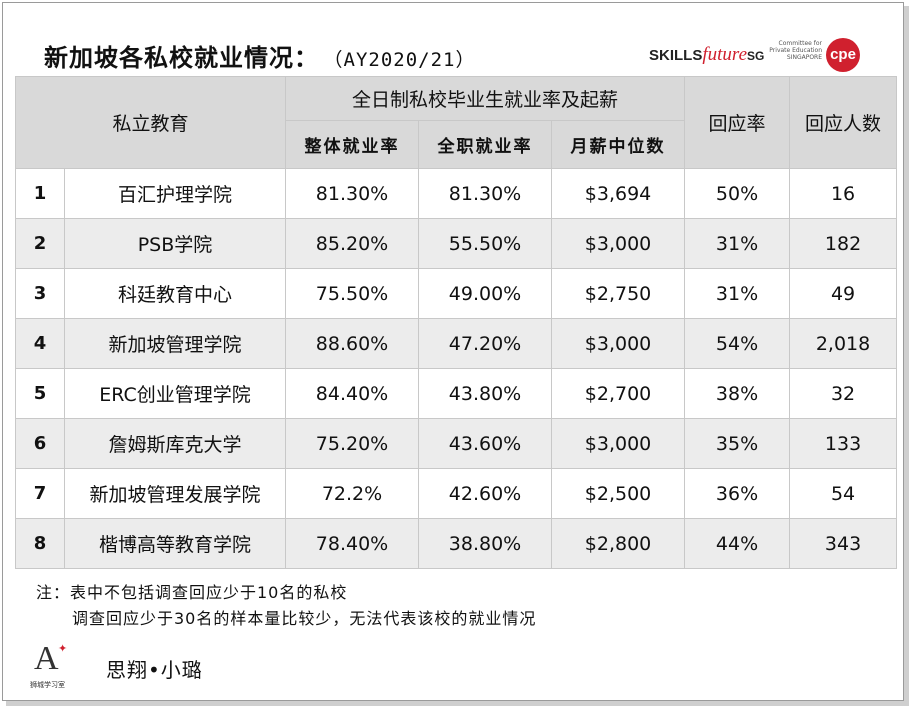 Image resolution: width=911 pixels, height=708 pixels. Describe the element at coordinates (843, 243) in the screenshot. I see `response-count: 182` at that location.